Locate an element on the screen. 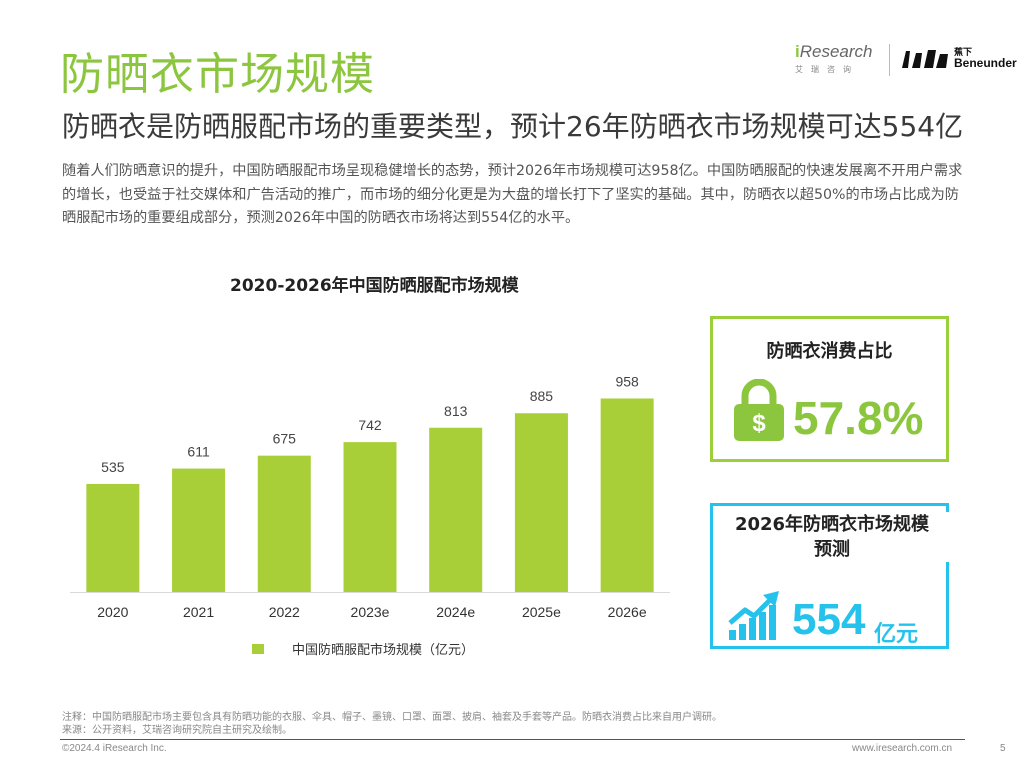 This screenshot has width=1024, height=768. data-label-2020: 535 is located at coordinates (113, 467).